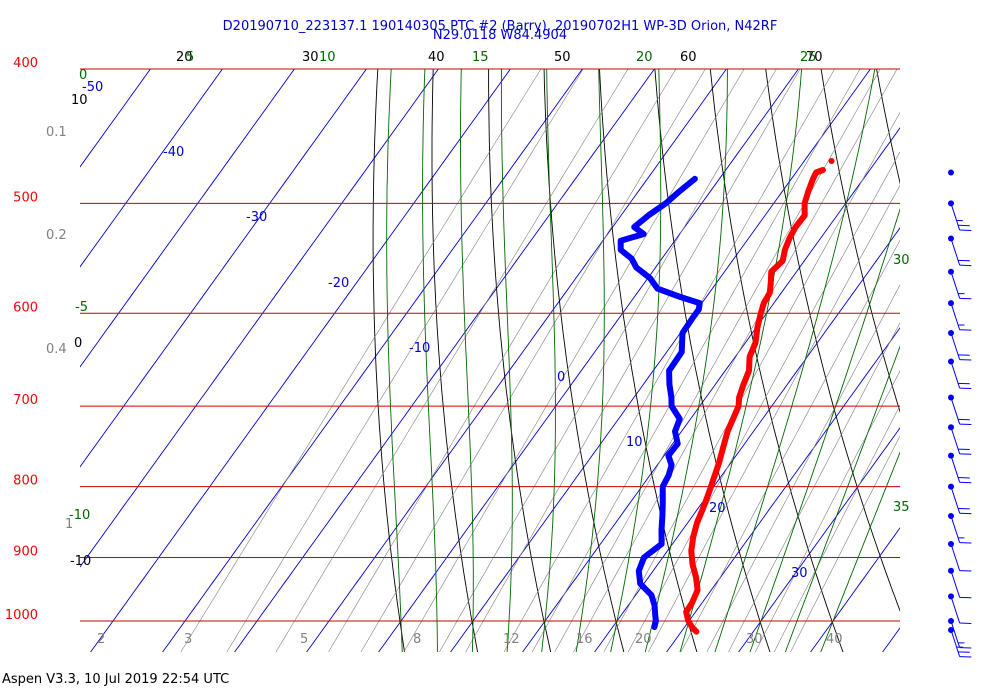 Image resolution: width=1000 pixels, height=700 pixels. I want to click on isotherm-label: 10, so click(634, 442).